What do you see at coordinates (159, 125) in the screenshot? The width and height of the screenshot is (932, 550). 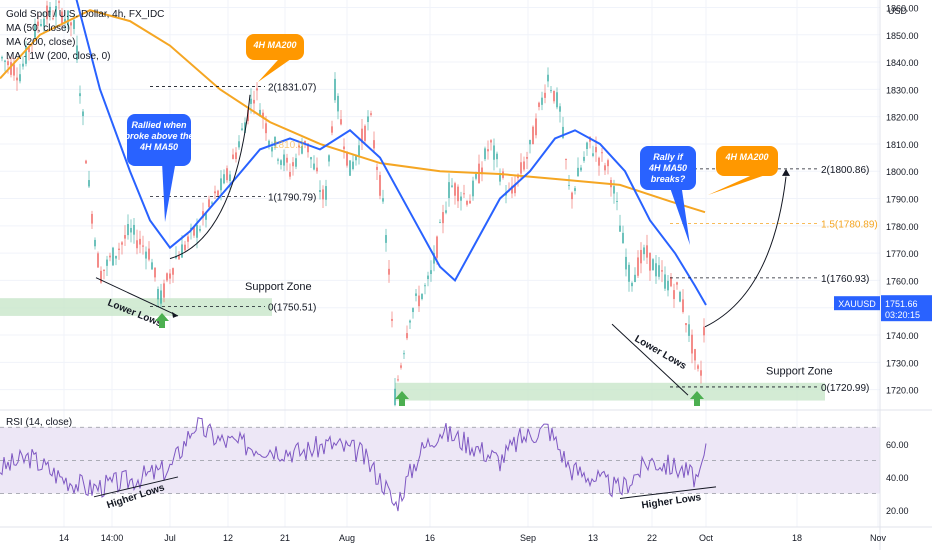 I see `callout-left-text: Rallied when` at bounding box center [159, 125].